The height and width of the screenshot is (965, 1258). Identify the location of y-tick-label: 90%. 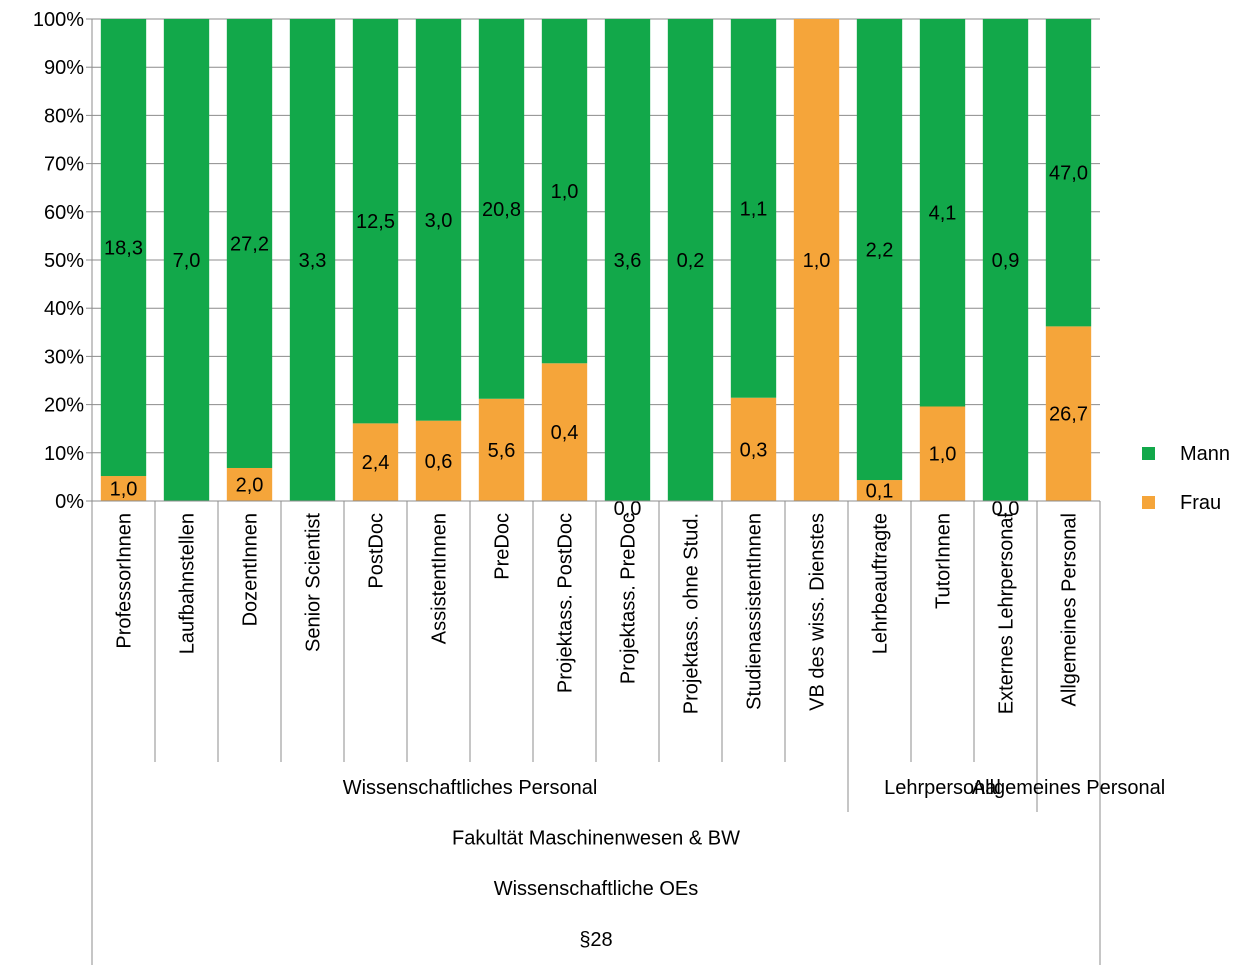
(64, 68).